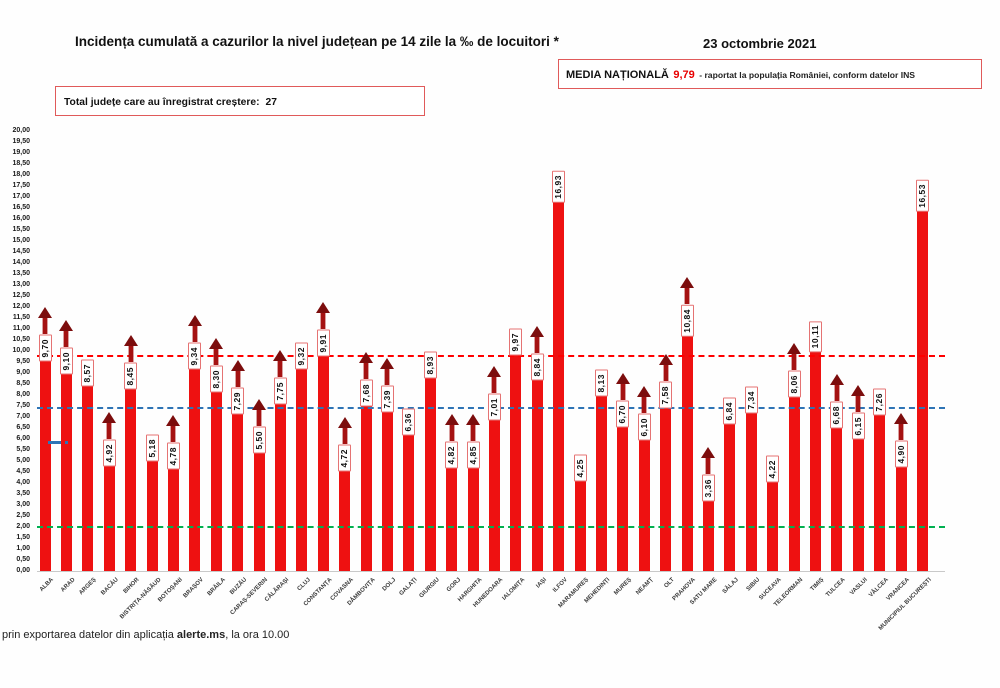  What do you see at coordinates (687, 306) in the screenshot?
I see `bar-value-label-group: 10,84` at bounding box center [687, 306].